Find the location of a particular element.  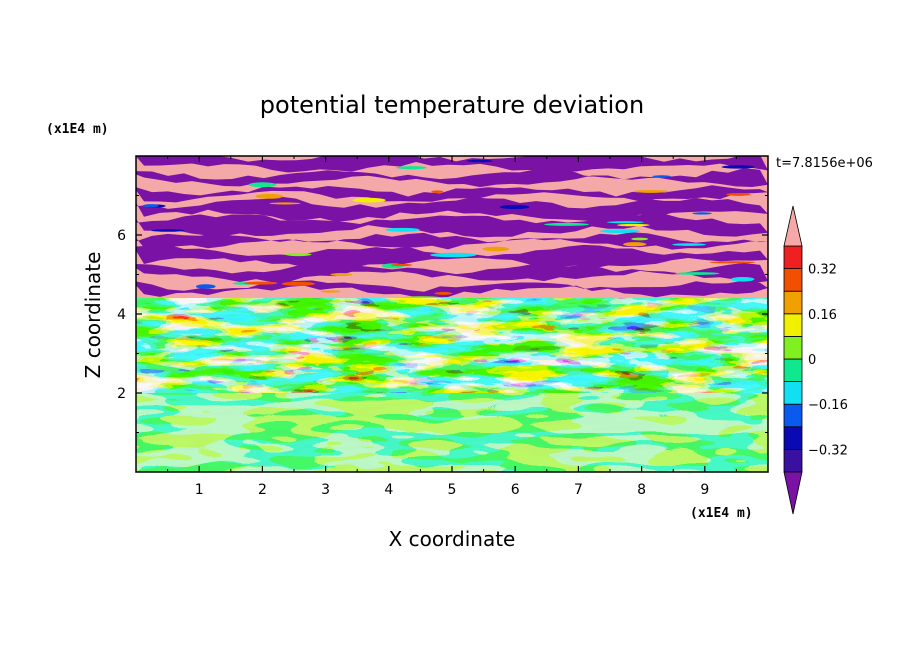

colorbar-label: −0.32 is located at coordinates (828, 450).